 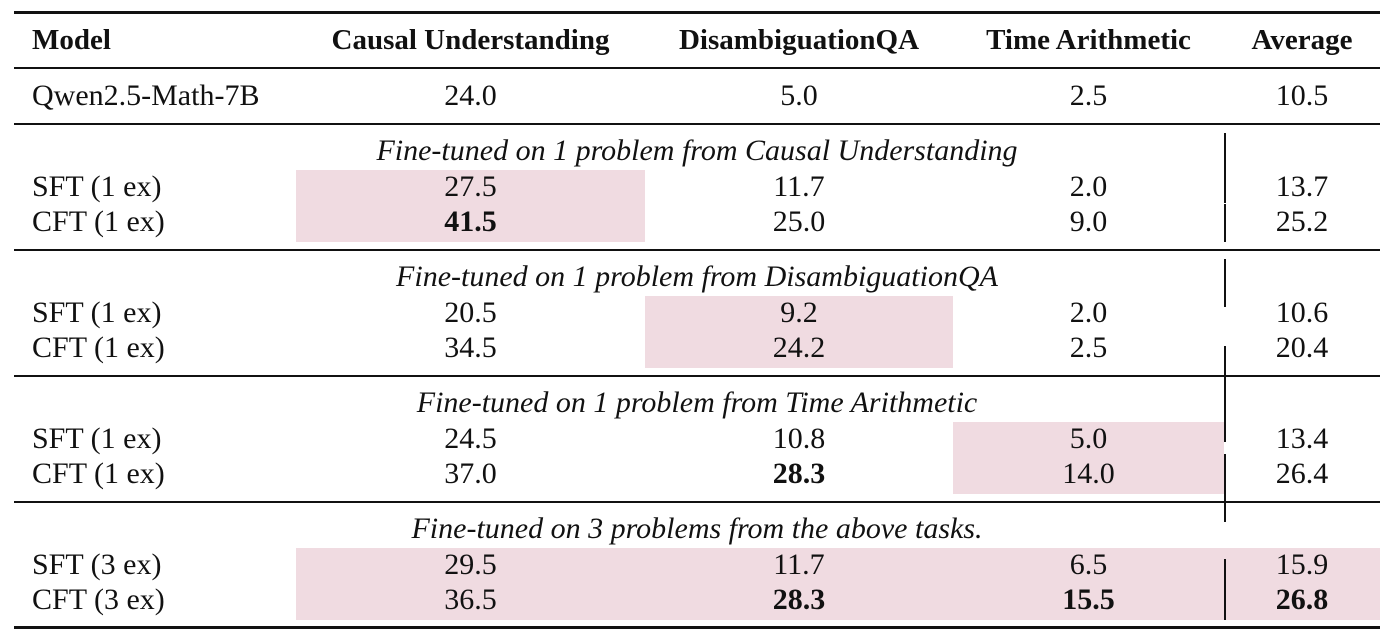 What do you see at coordinates (1302, 95) in the screenshot?
I see `baseline-value: 10.5` at bounding box center [1302, 95].